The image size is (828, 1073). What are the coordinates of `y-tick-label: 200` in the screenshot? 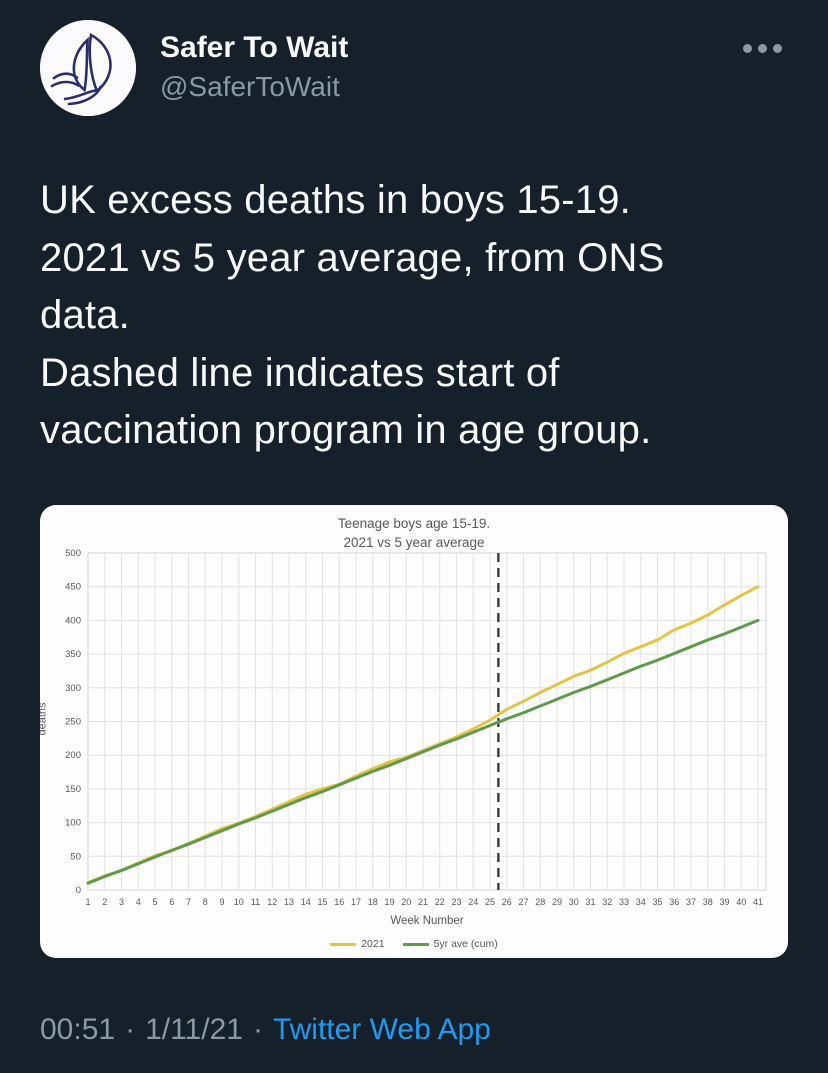 It's located at (73, 755).